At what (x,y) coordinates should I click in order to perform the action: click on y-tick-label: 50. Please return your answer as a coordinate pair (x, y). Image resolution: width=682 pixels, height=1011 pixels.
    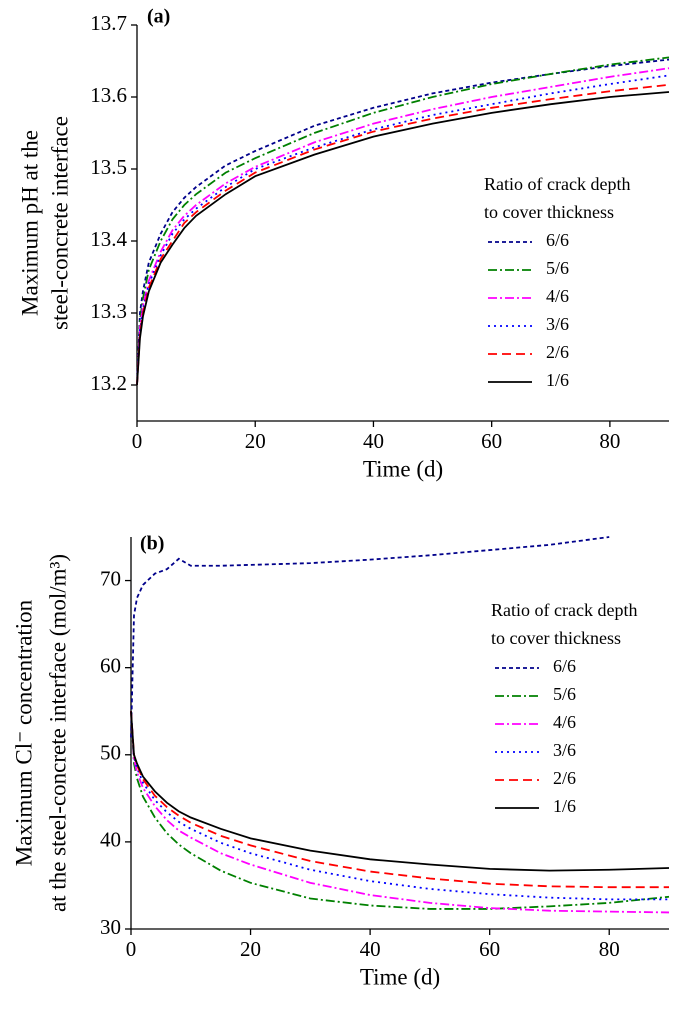
    Looking at the image, I should click on (110, 753).